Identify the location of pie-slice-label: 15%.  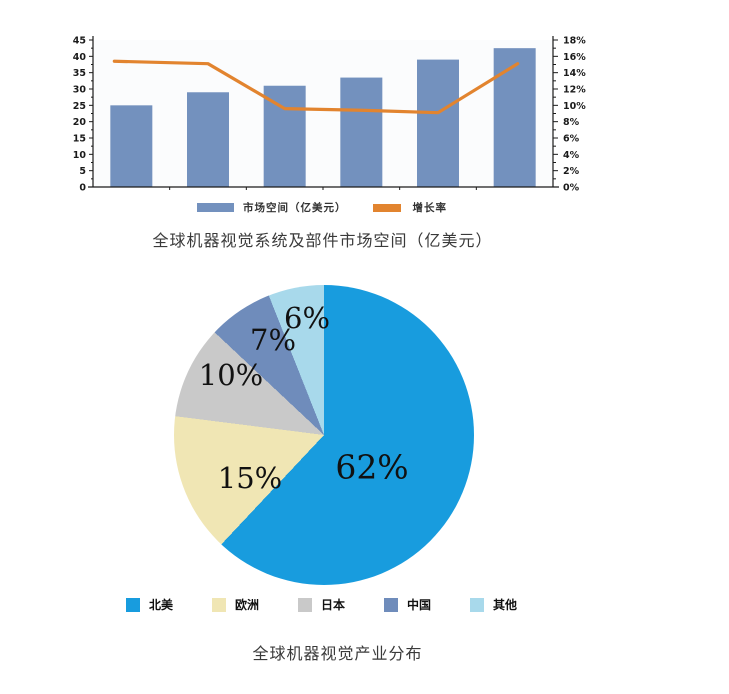
(250, 478).